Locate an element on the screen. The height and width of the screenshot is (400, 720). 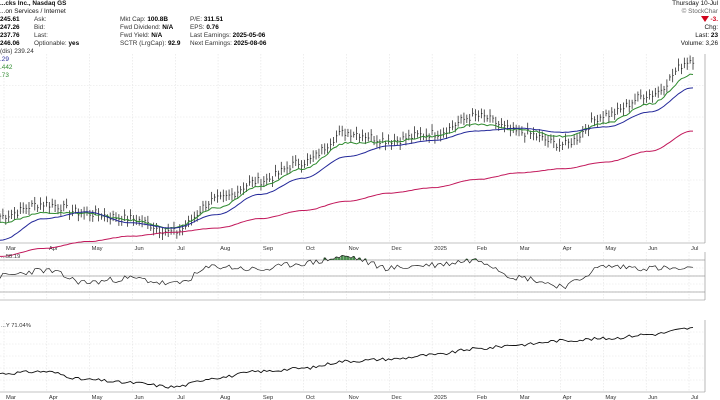
fundamental-row: Next Earnings: 2025-08-06 is located at coordinates (228, 44).